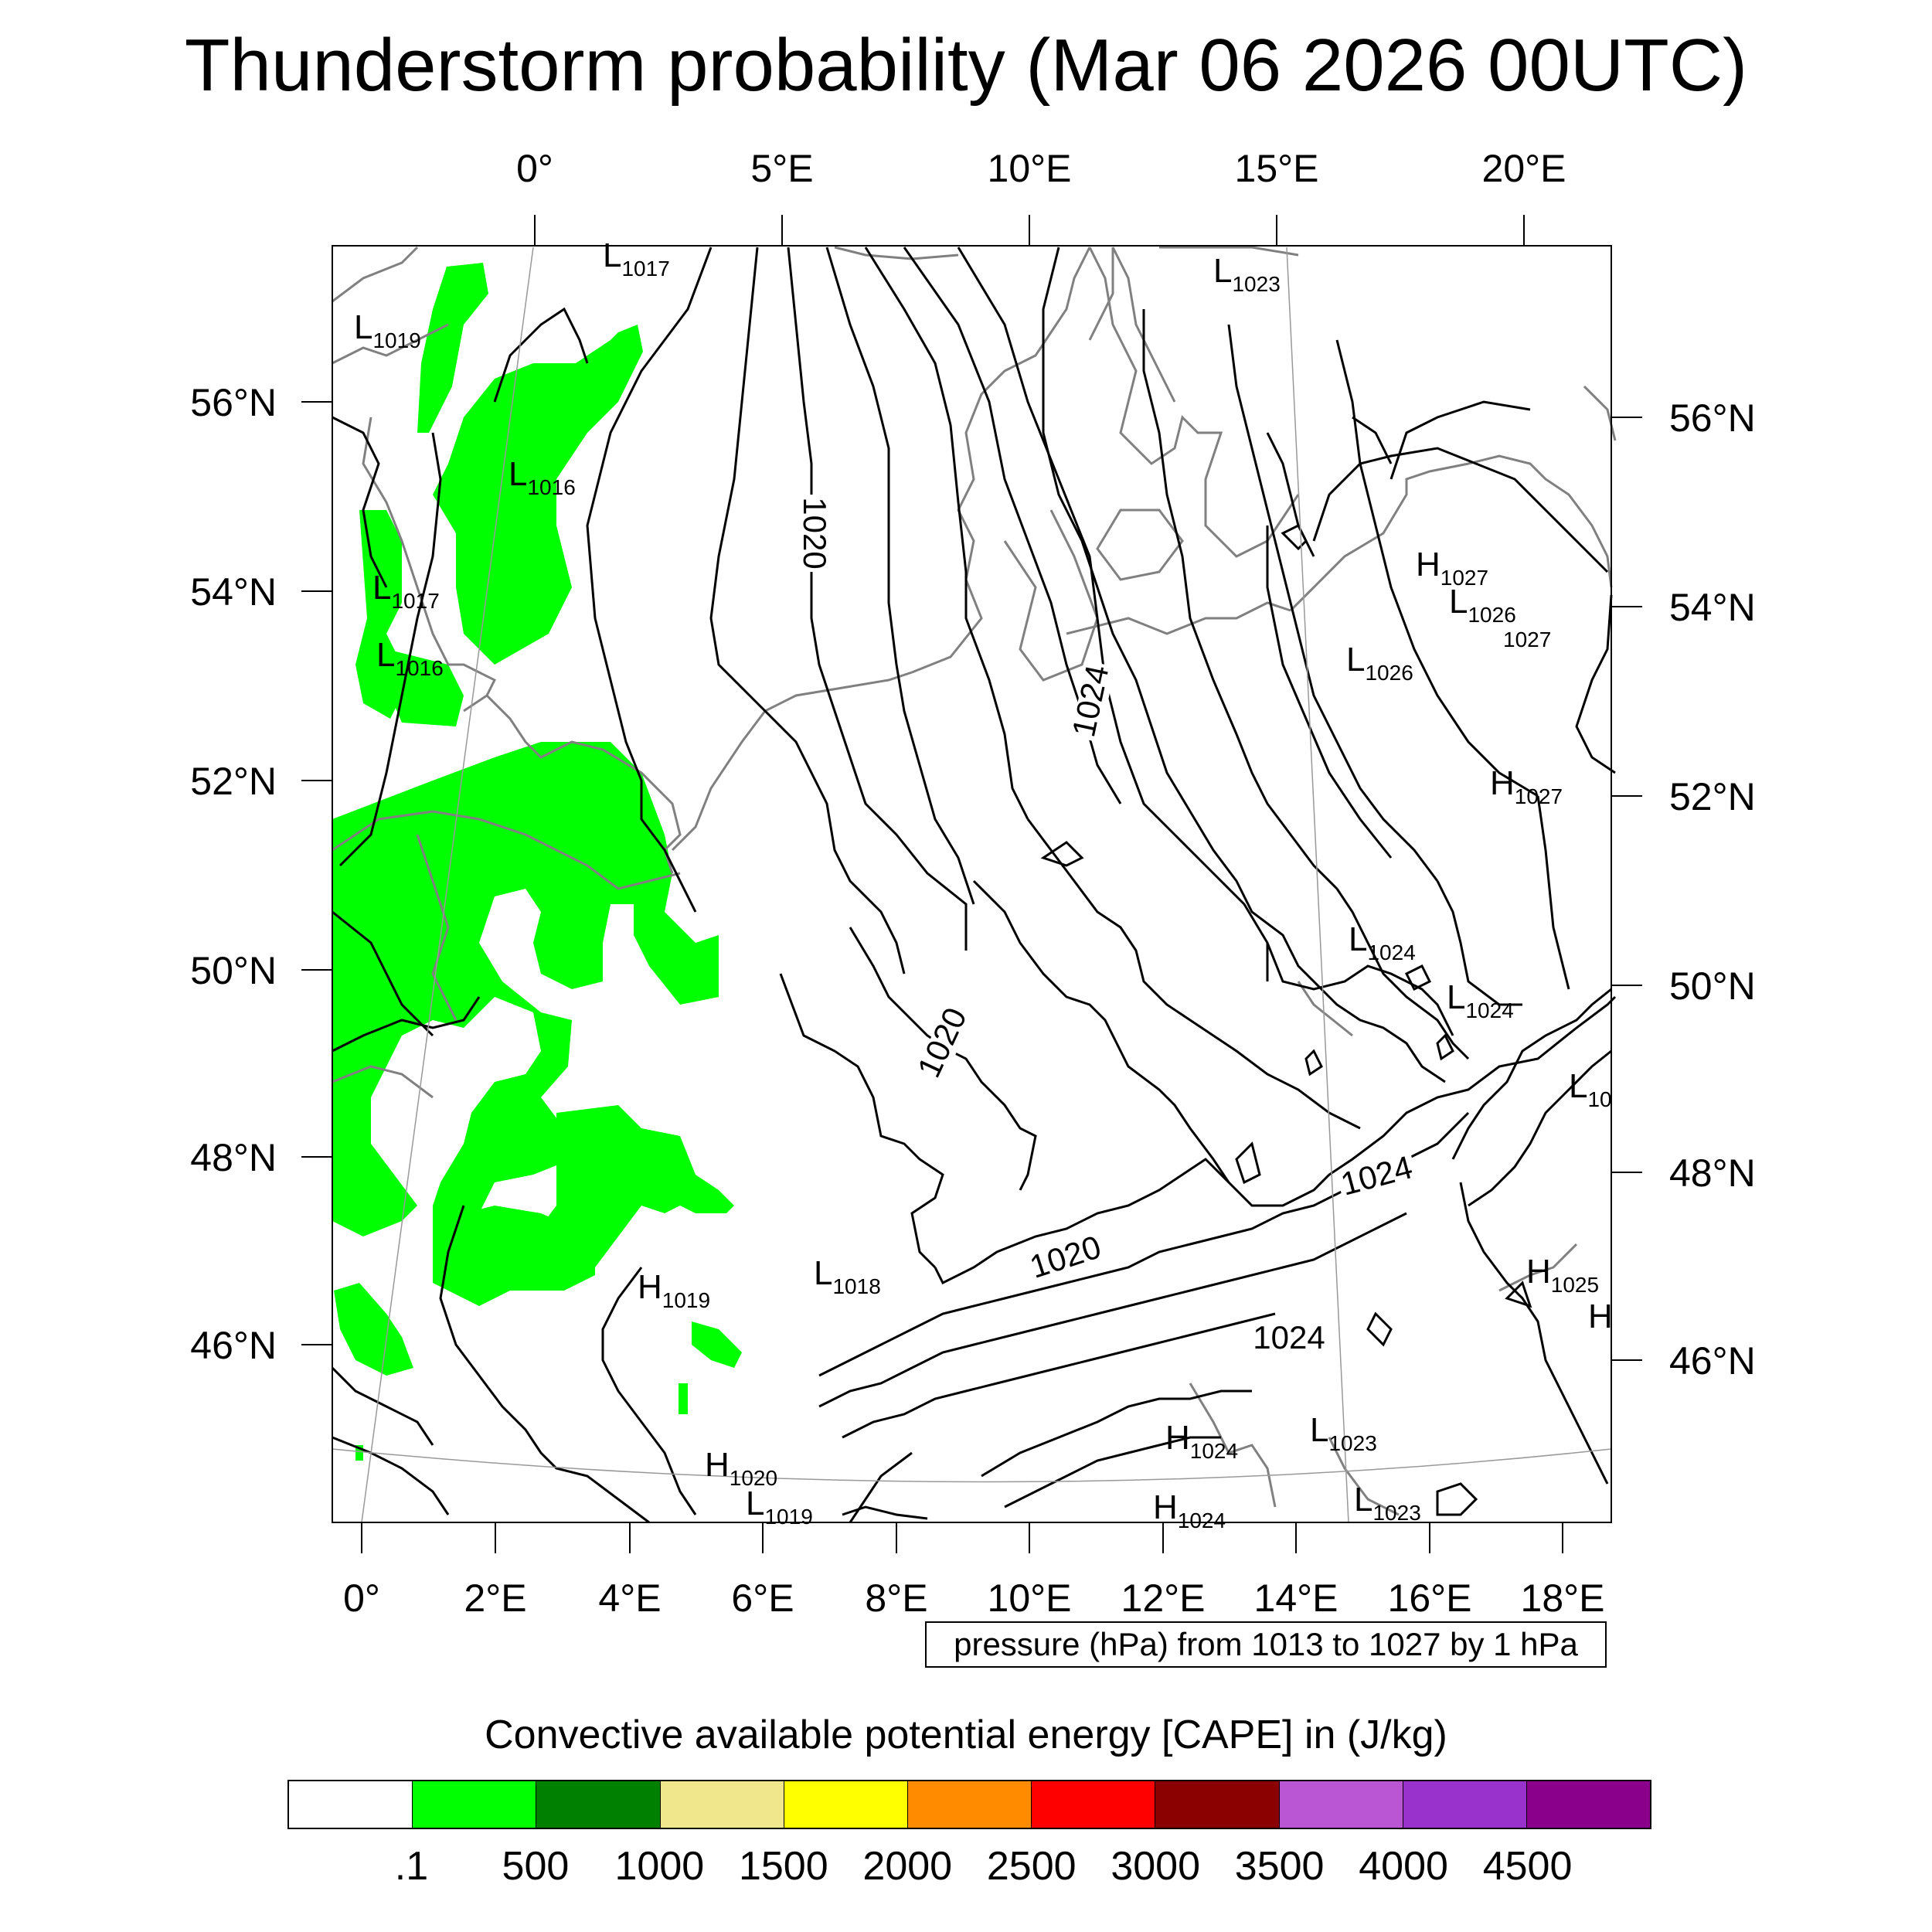 This screenshot has height=1932, width=1932. I want to click on colorbar-label: 3500, so click(1279, 1867).